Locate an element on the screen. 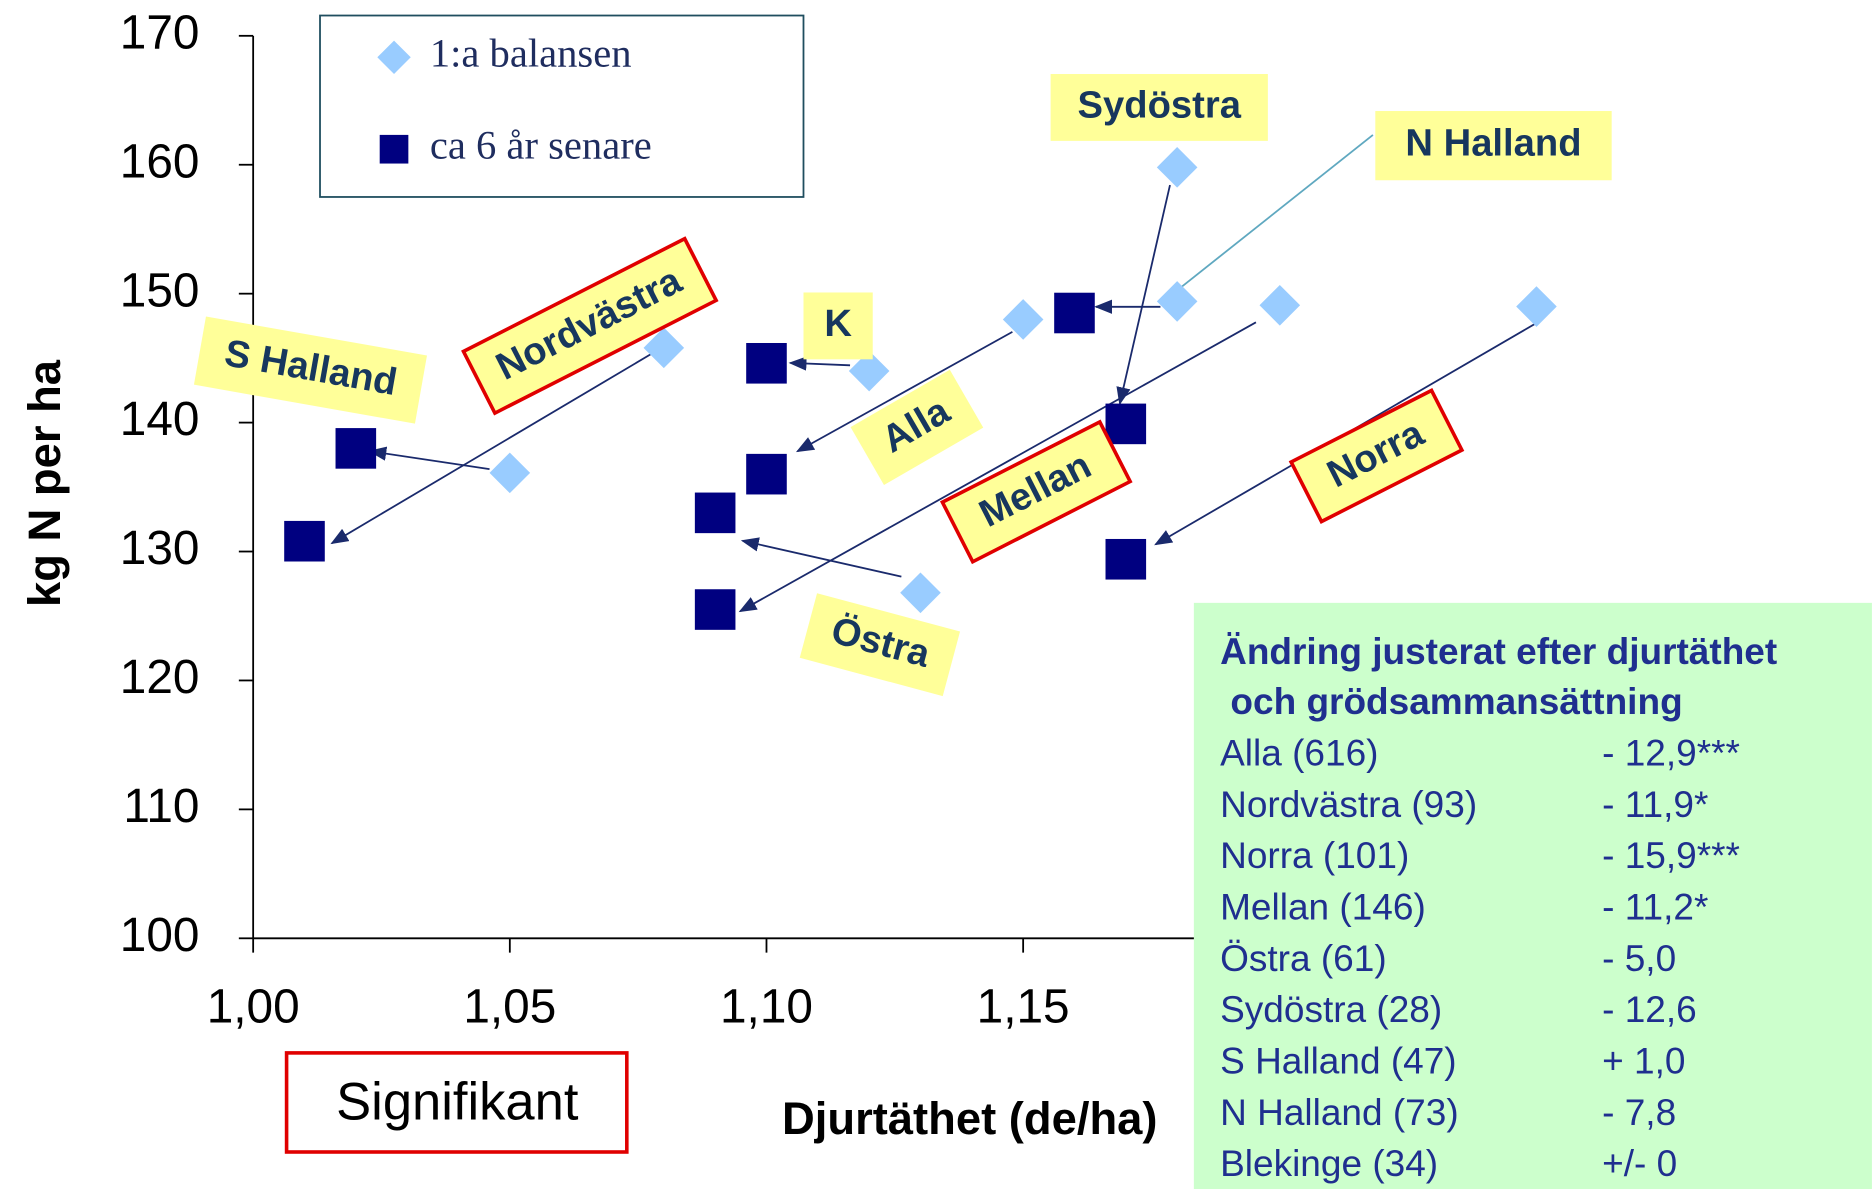 This screenshot has width=1872, height=1189. x-tick-label: 1,05 is located at coordinates (509, 1007).